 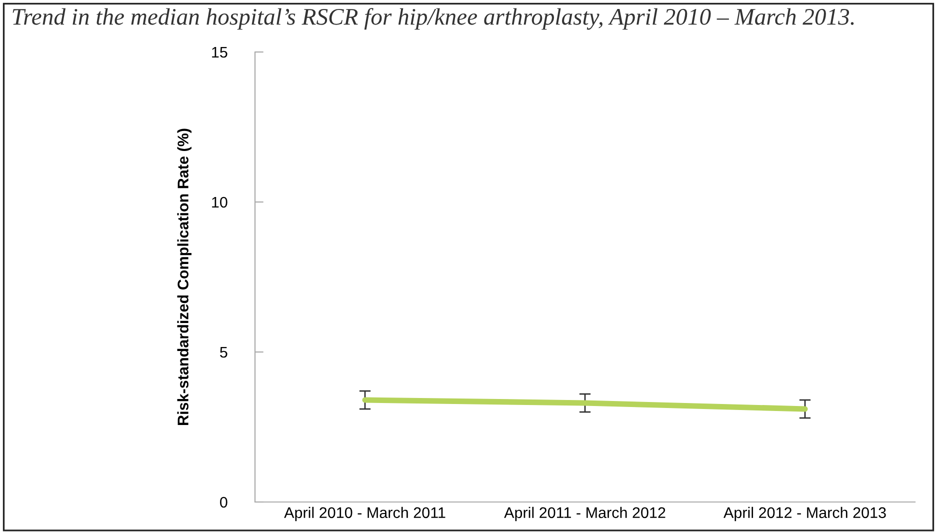 What do you see at coordinates (805, 514) in the screenshot?
I see `x-tick-label: April 2012 - March 2013` at bounding box center [805, 514].